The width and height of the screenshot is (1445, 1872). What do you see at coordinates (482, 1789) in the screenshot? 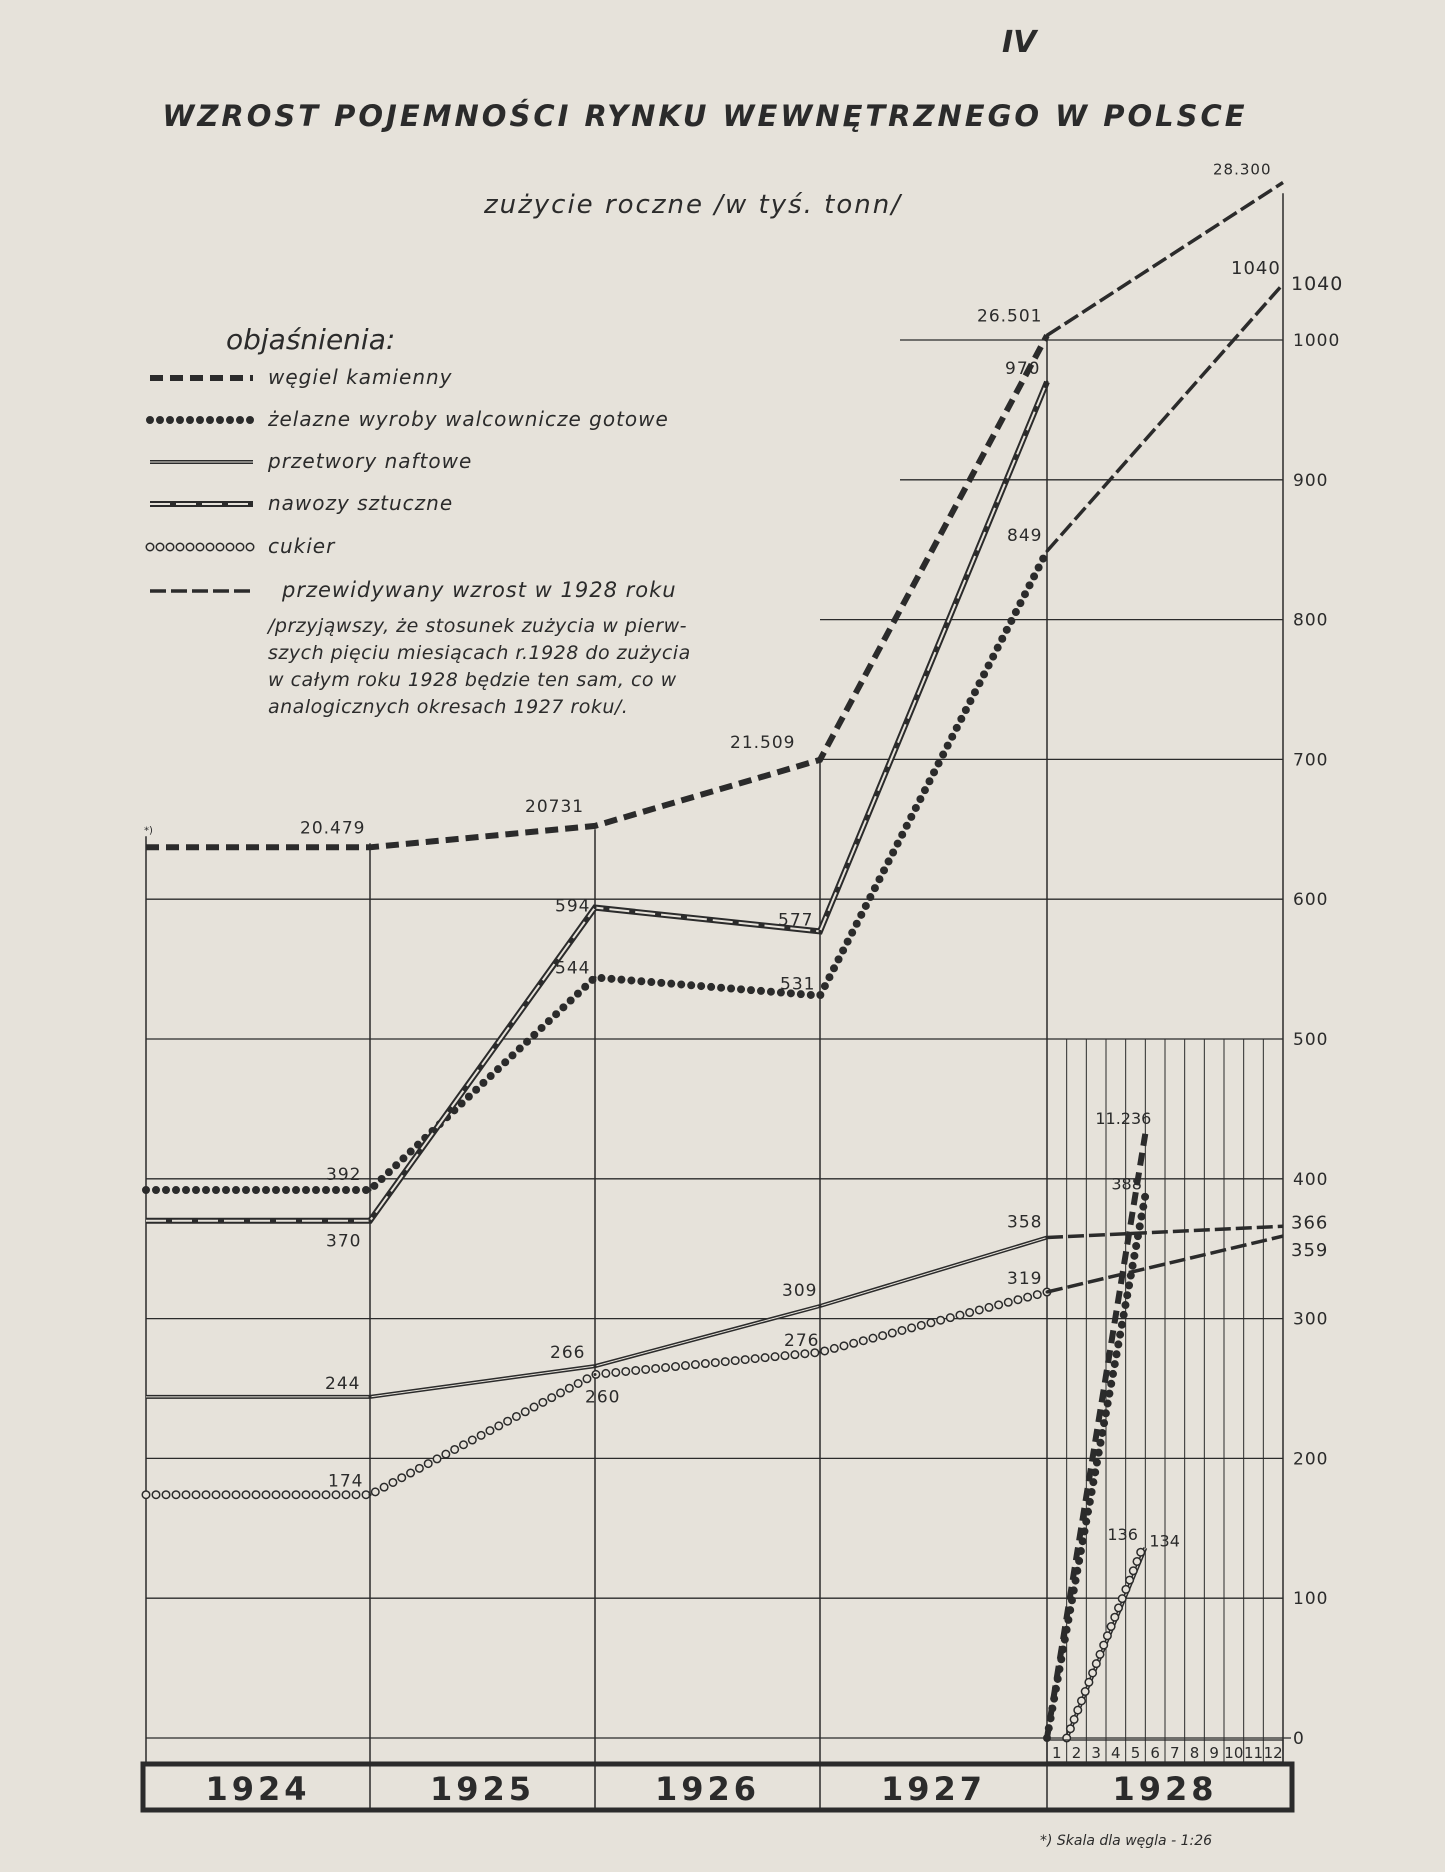
I see `x-tick-label: 1925` at bounding box center [482, 1789].